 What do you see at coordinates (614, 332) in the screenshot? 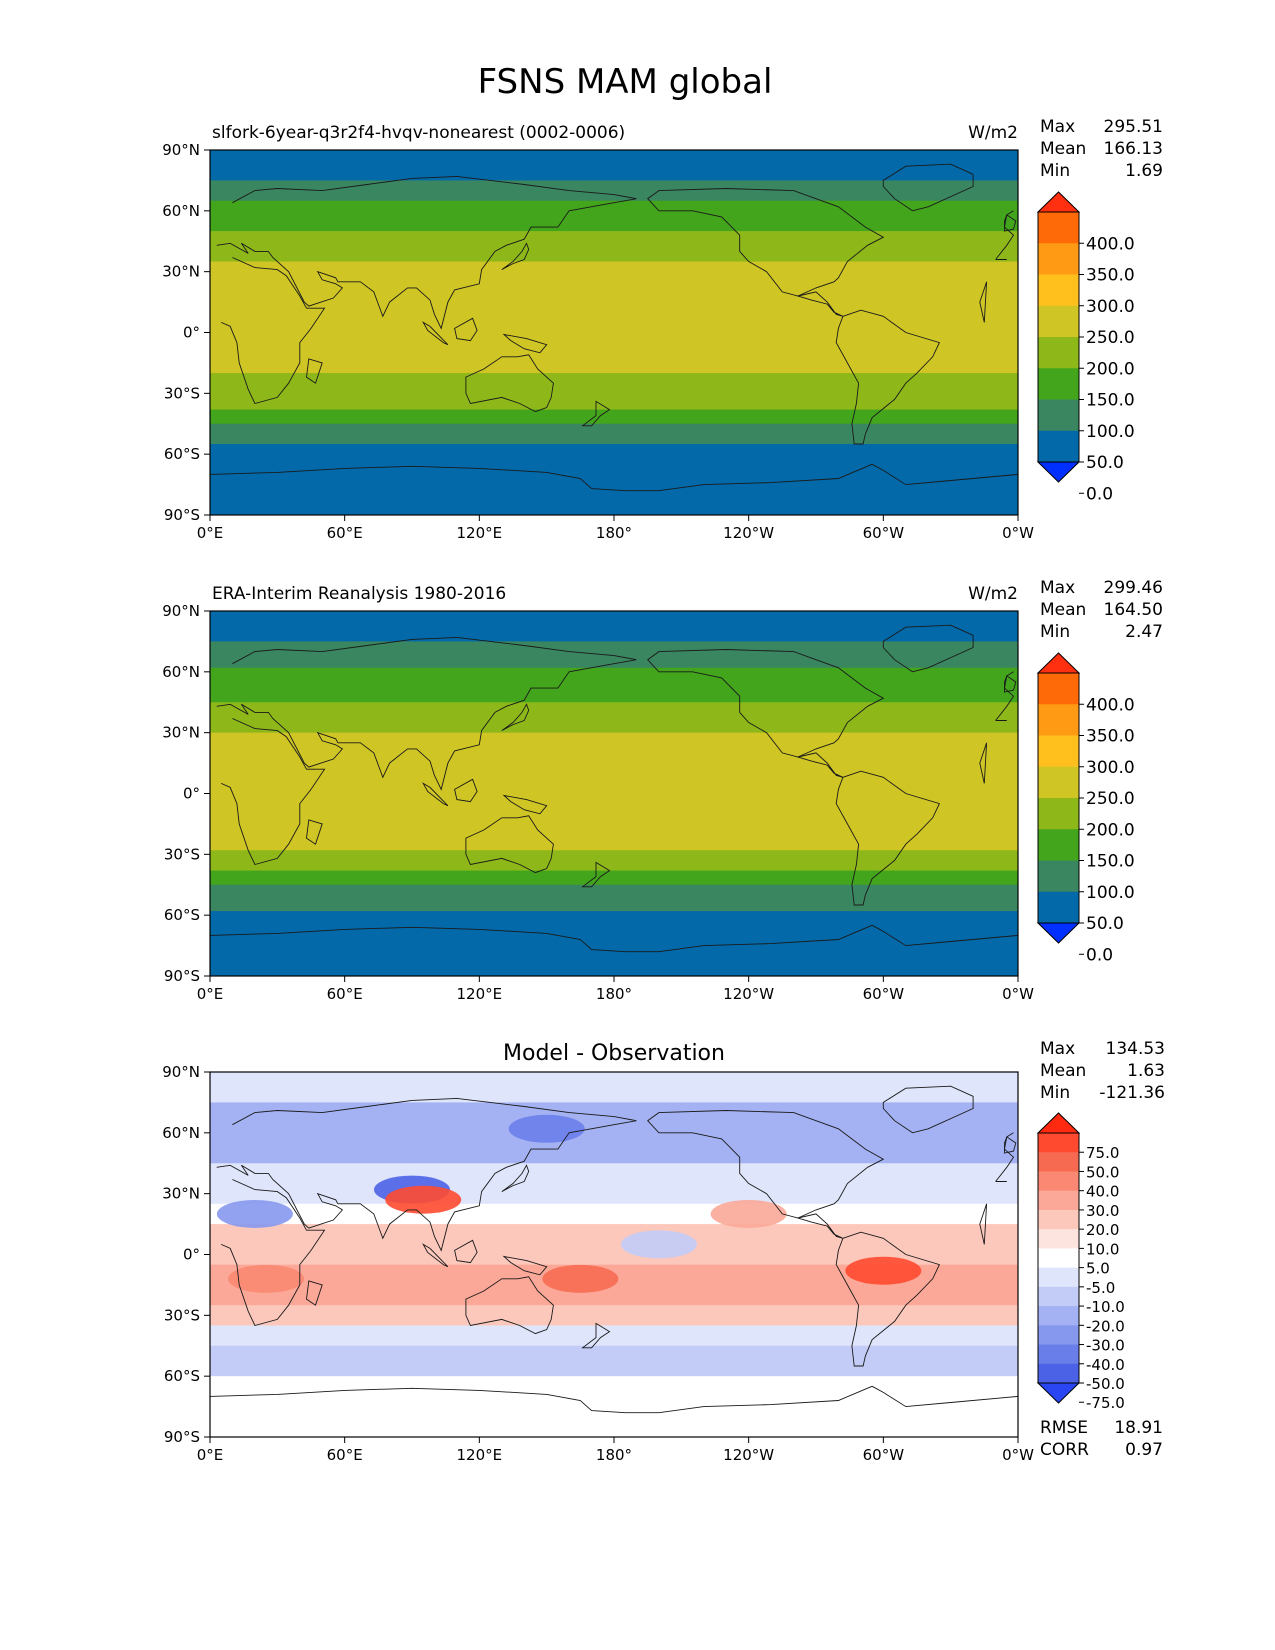
I see `heatmap-test` at bounding box center [614, 332].